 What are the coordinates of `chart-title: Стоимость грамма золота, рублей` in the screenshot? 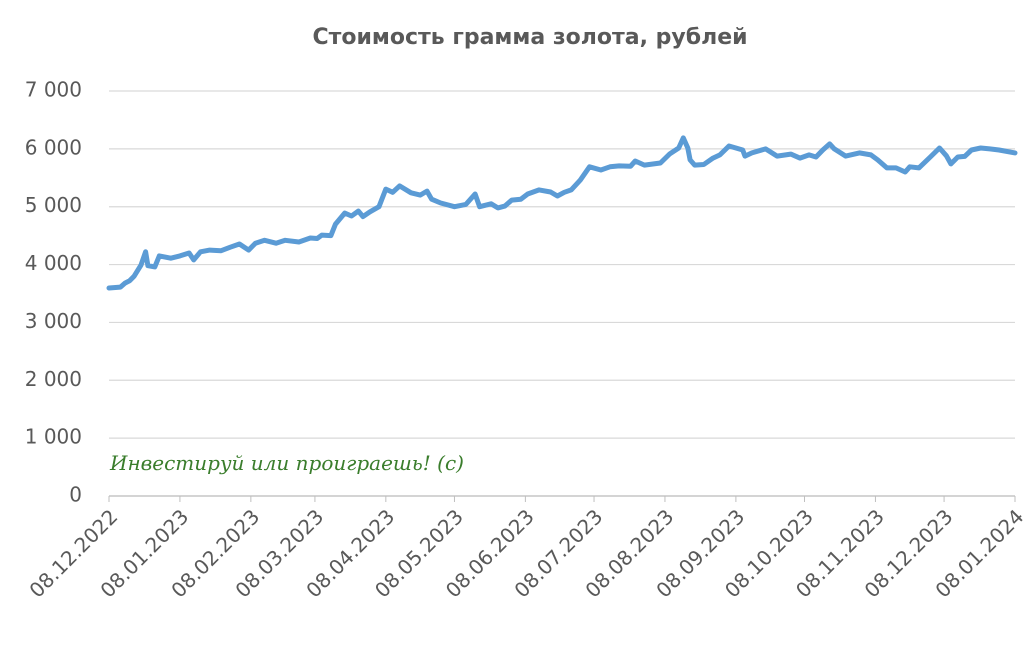 It's located at (529, 37).